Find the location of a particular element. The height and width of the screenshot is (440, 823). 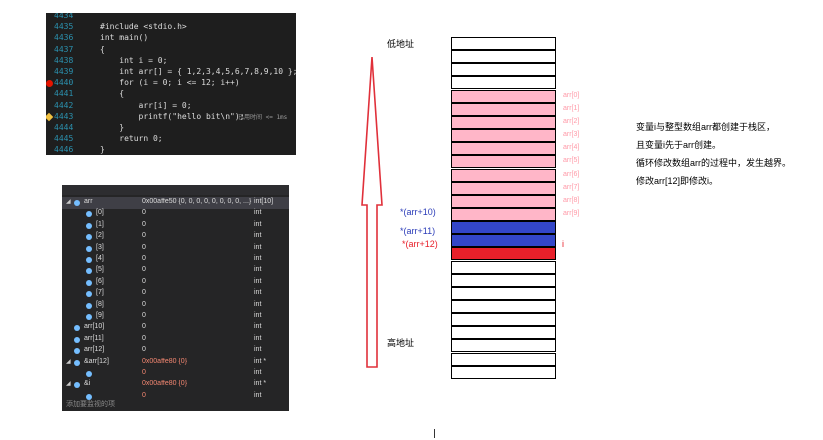

i-variable-label: i is located at coordinates (563, 244).